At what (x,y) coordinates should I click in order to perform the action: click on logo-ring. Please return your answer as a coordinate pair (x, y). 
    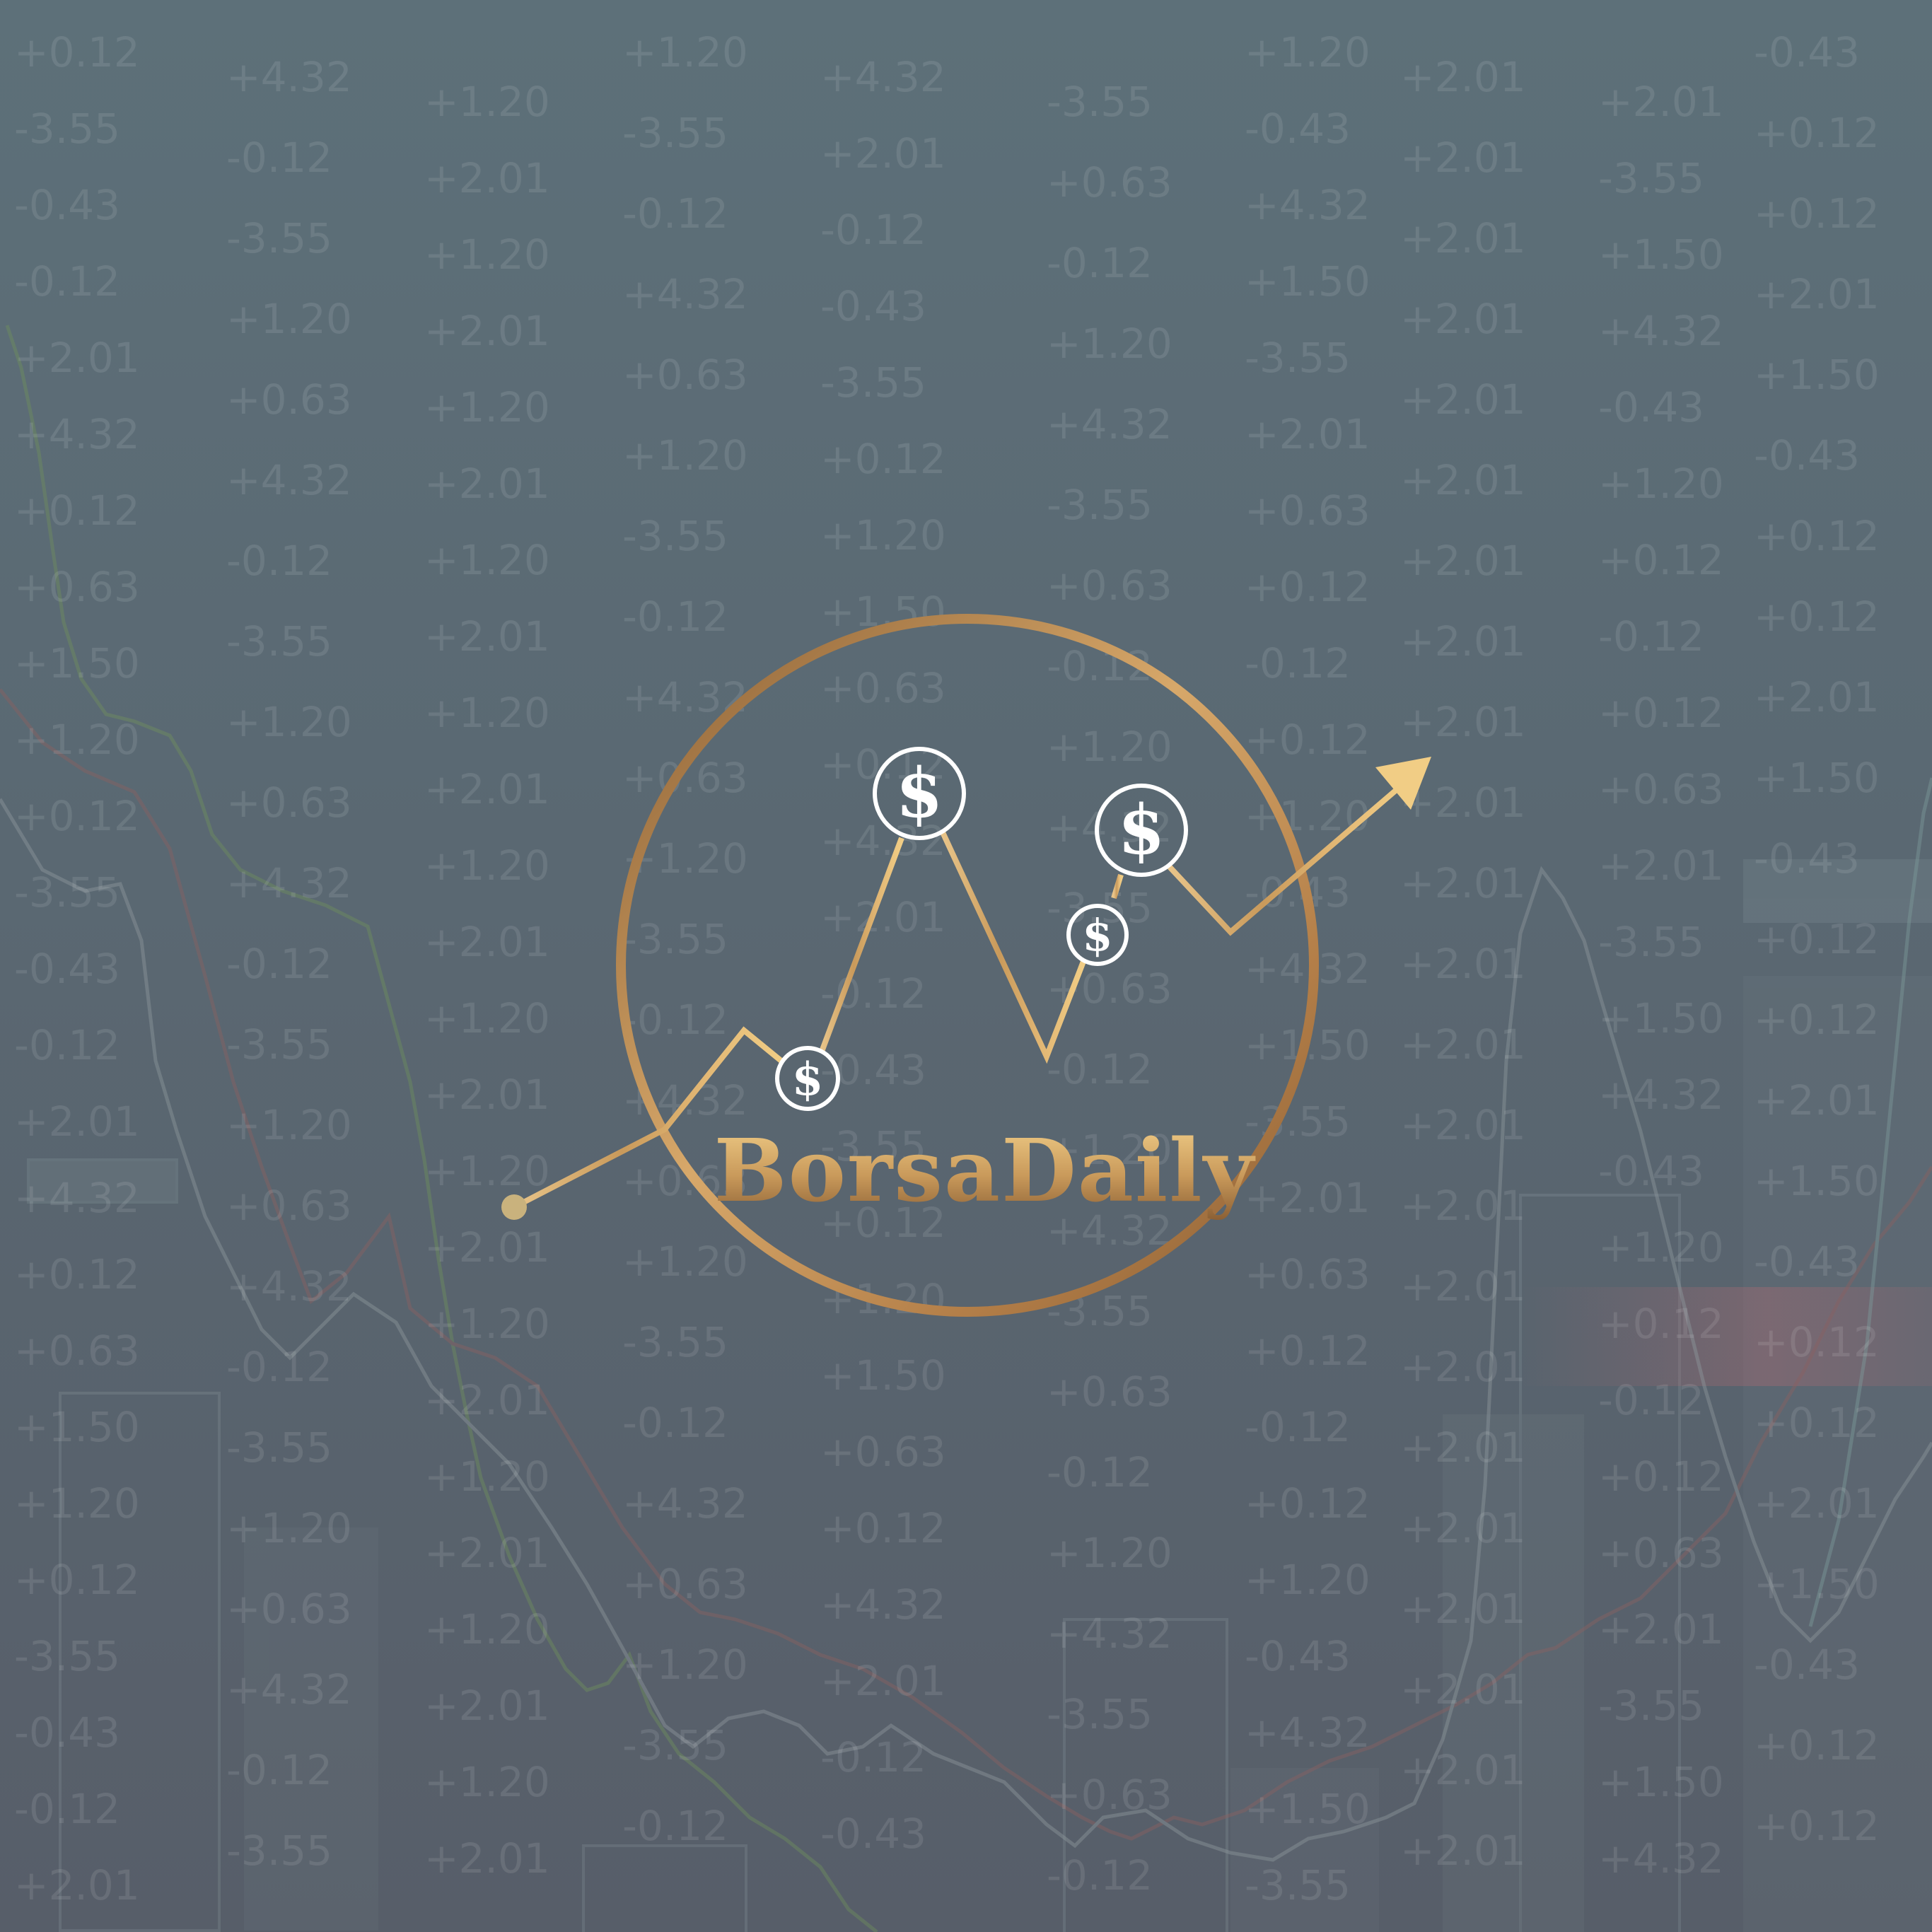
    Looking at the image, I should click on (967, 965).